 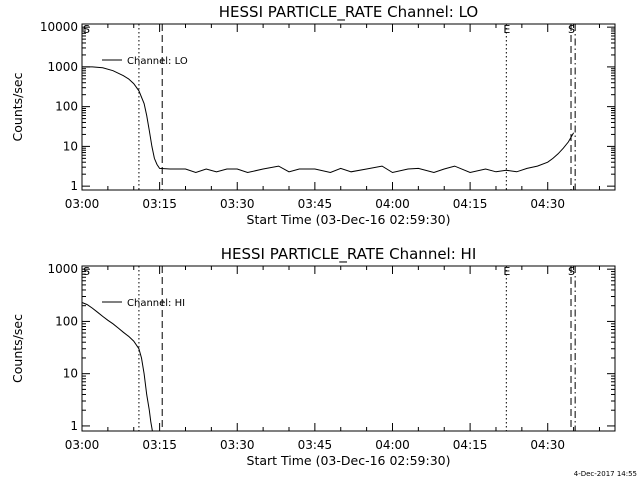 What do you see at coordinates (605, 474) in the screenshot?
I see `timestamp-stamp: 4-Dec-2017 14:55` at bounding box center [605, 474].